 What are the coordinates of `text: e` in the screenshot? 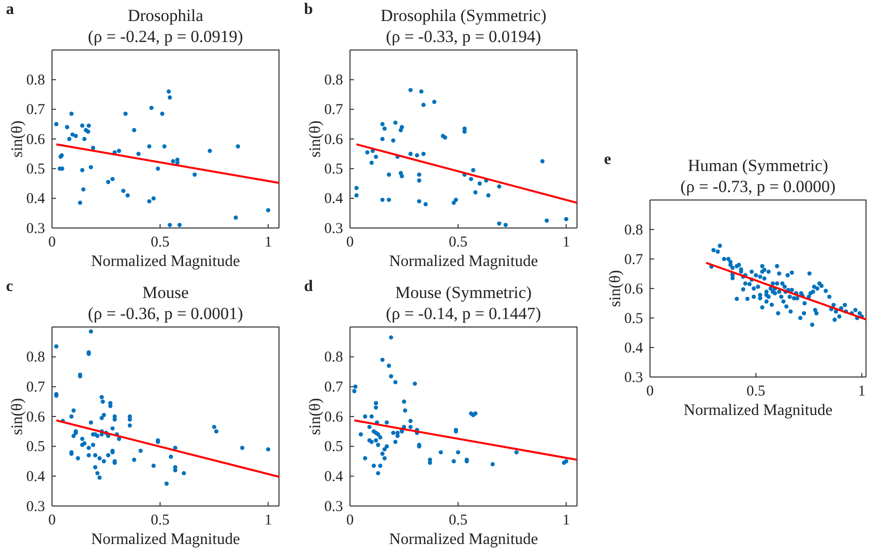 It's located at (608, 159).